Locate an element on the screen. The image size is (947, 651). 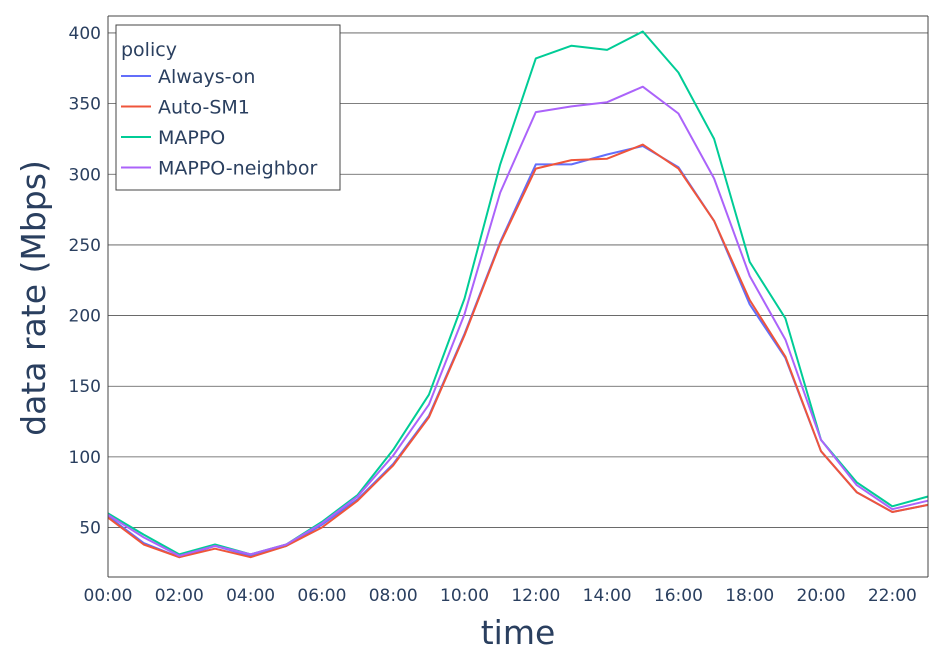
y-tick-label: 150 is located at coordinates (85, 387).